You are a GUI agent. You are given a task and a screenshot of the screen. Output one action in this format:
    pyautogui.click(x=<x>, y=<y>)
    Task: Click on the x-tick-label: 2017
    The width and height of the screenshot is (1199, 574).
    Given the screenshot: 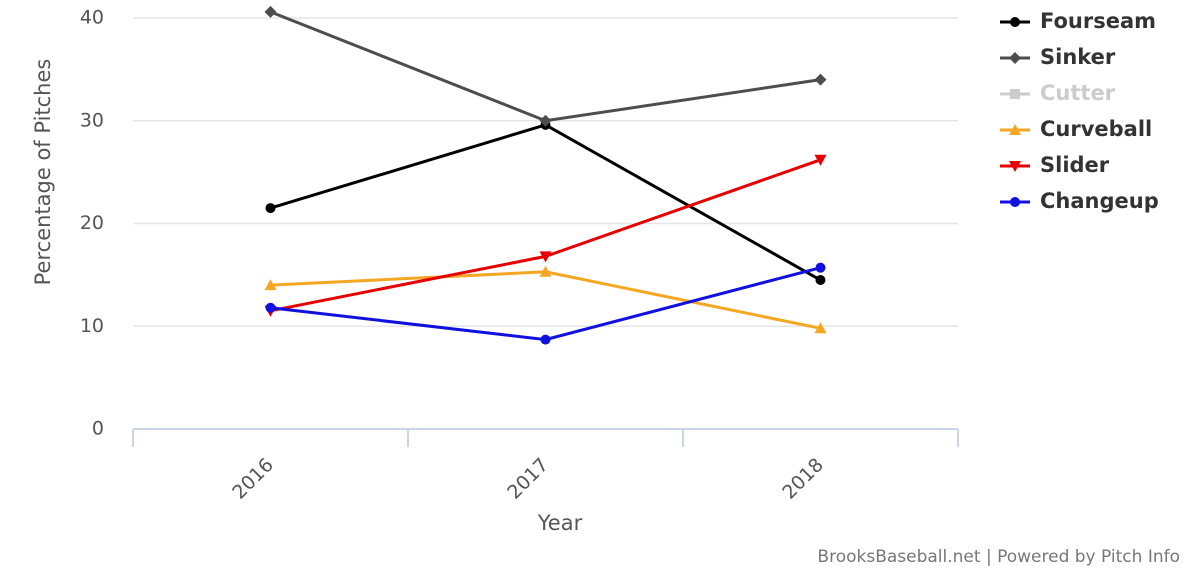 What is the action you would take?
    pyautogui.click(x=528, y=479)
    